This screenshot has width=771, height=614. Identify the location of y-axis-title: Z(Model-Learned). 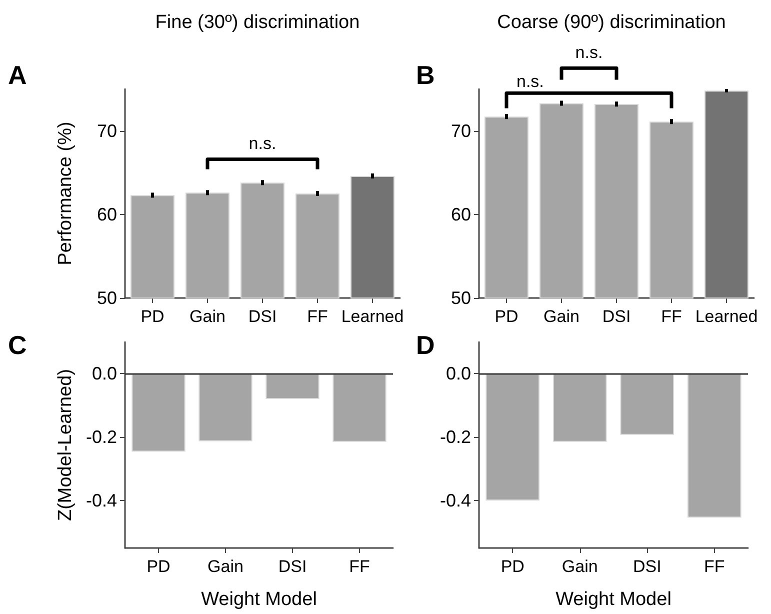
(65, 445).